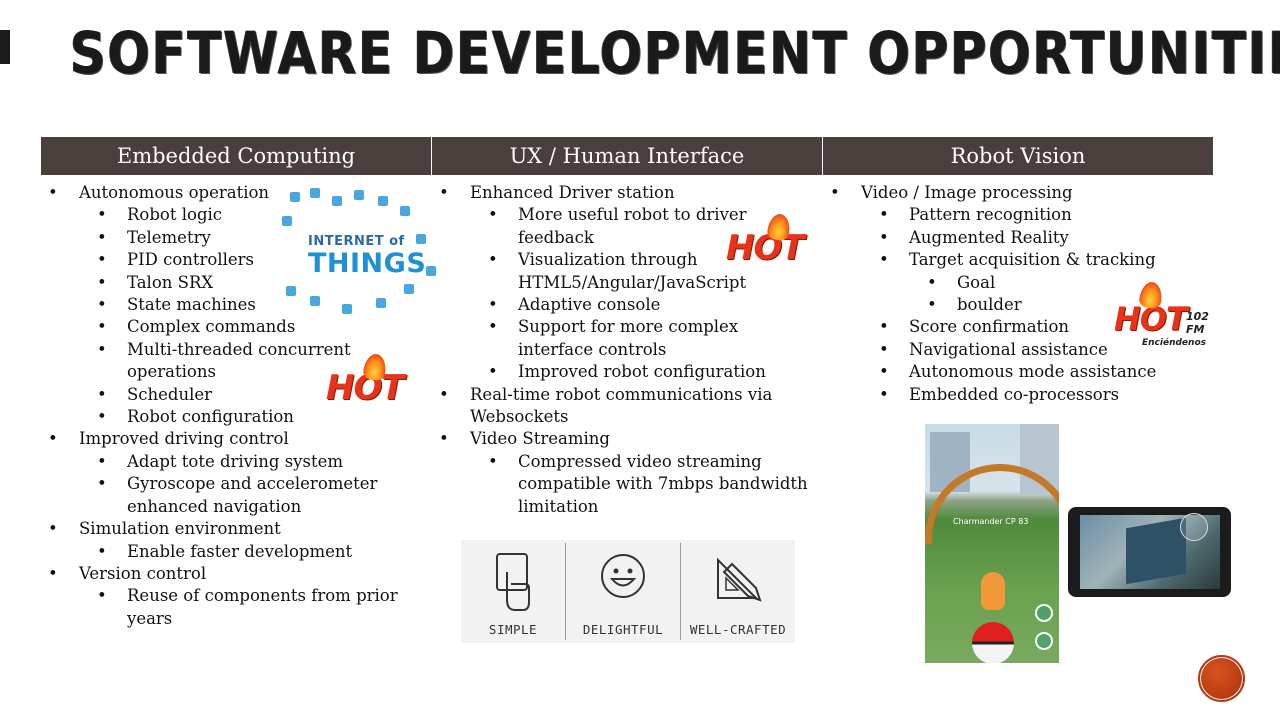 The height and width of the screenshot is (720, 1280). I want to click on slide-nav-button, so click(1221, 678).